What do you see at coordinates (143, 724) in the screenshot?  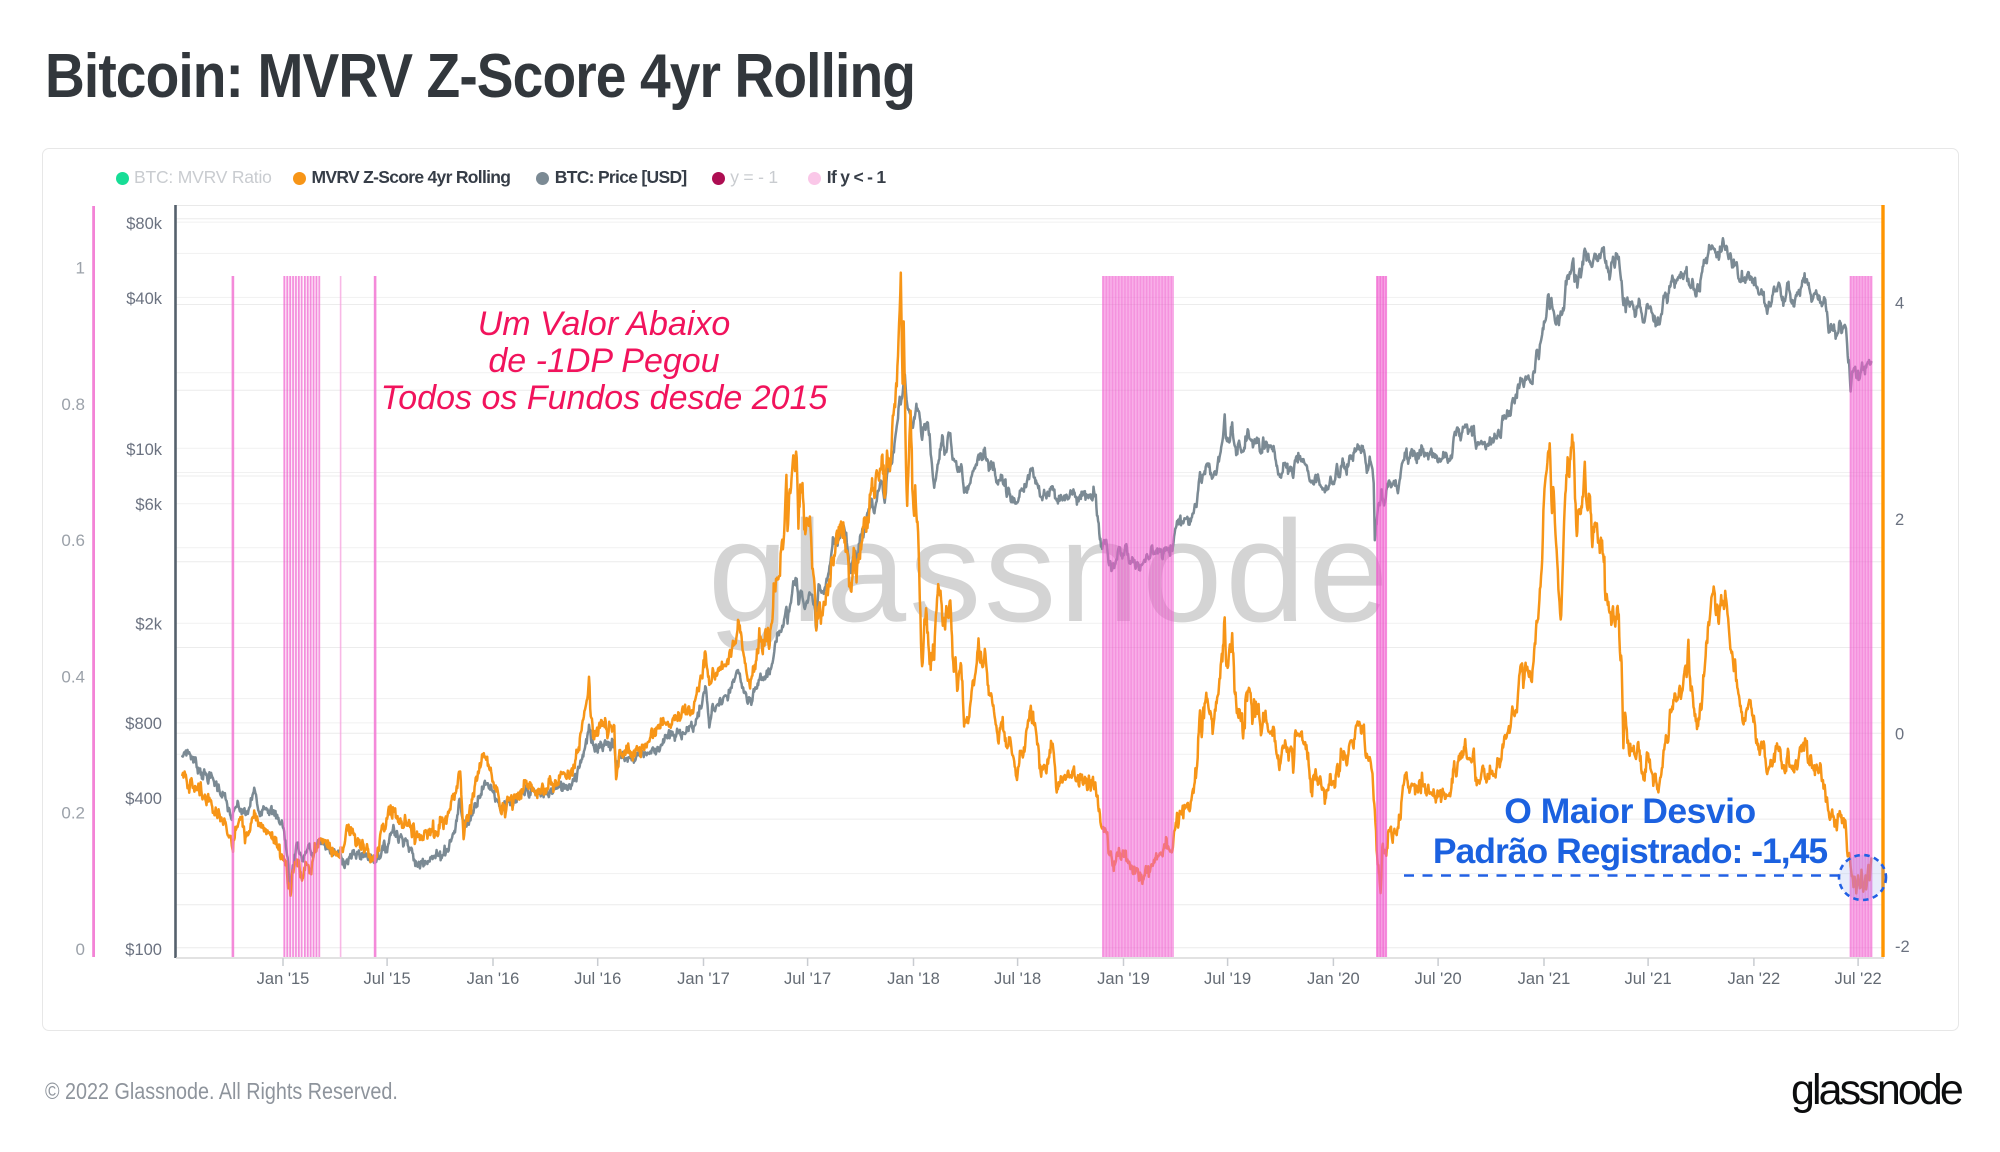 I see `svg-text: $800` at bounding box center [143, 724].